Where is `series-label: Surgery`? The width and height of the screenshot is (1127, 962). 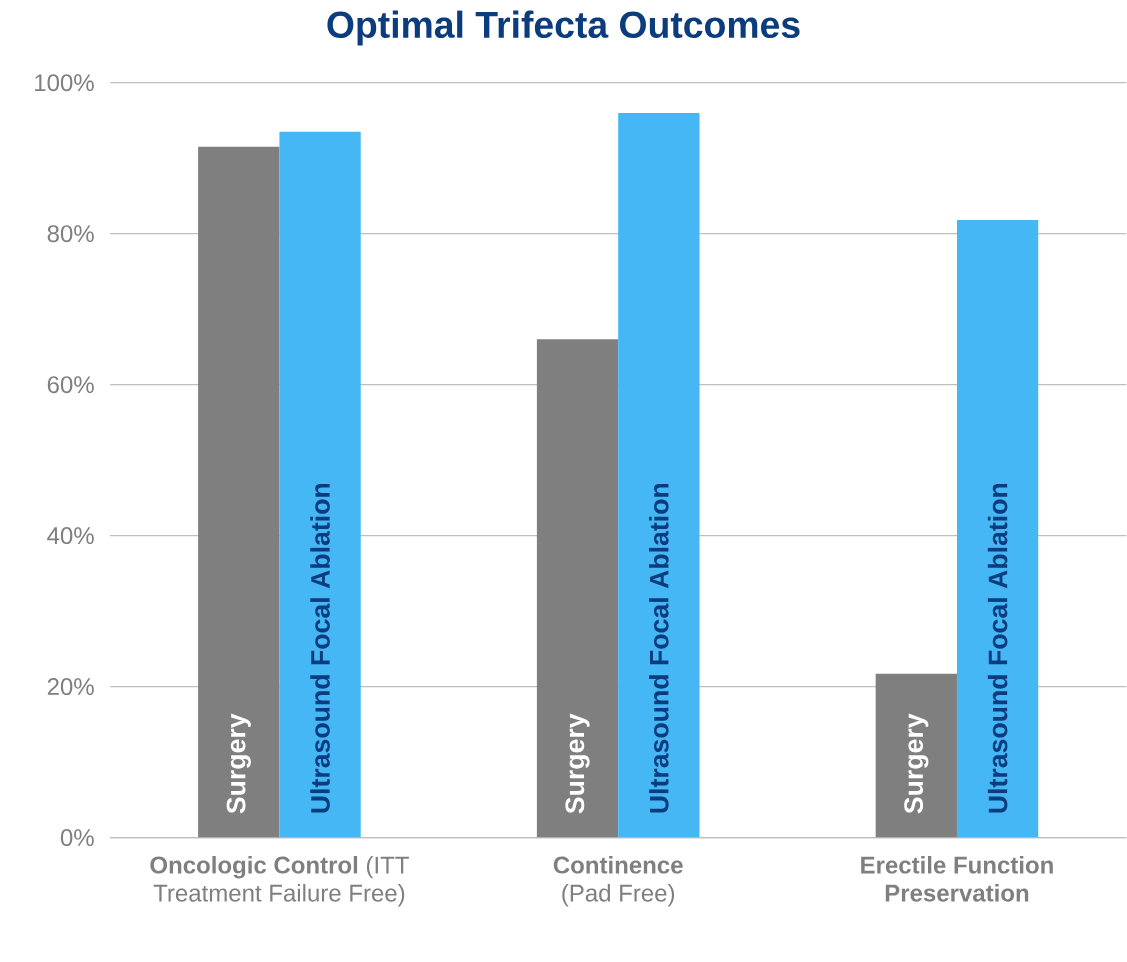
series-label: Surgery is located at coordinates (238, 763).